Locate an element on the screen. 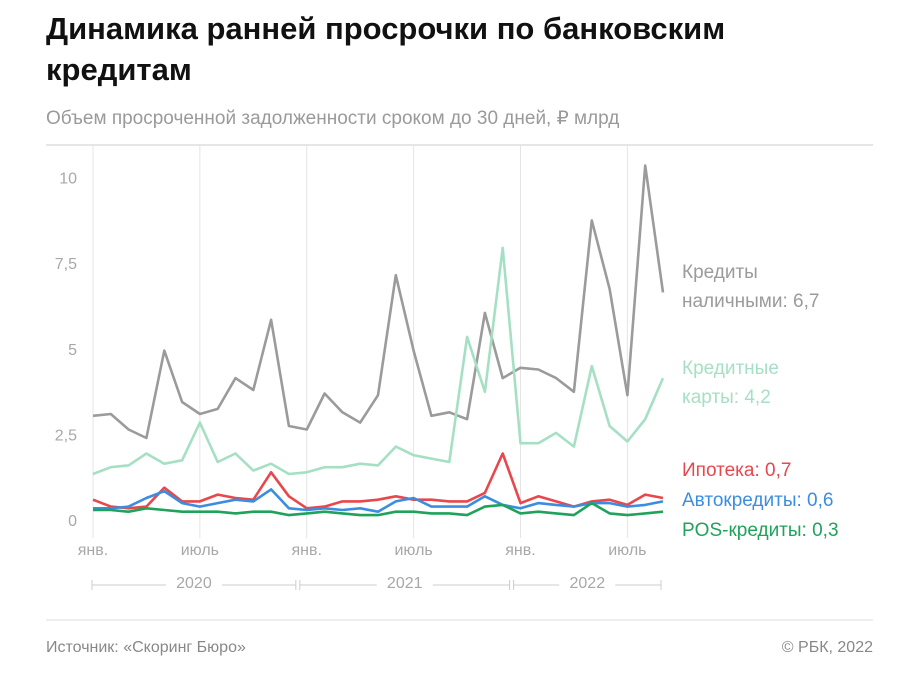 The width and height of the screenshot is (924, 677). series-label: POS-кредиты: 0,3 is located at coordinates (760, 530).